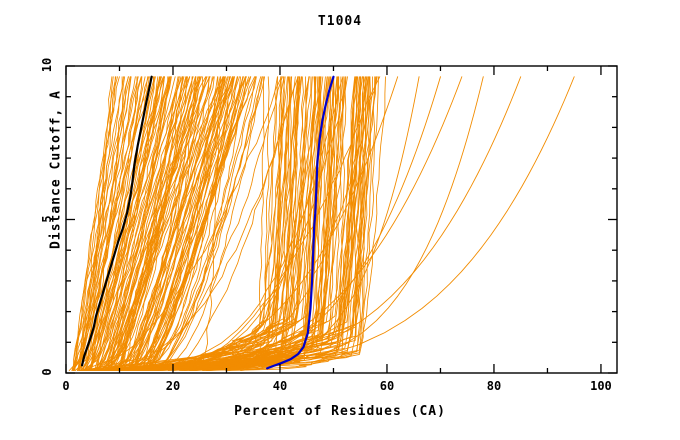  I want to click on highlighted-curve, so click(300, 222).